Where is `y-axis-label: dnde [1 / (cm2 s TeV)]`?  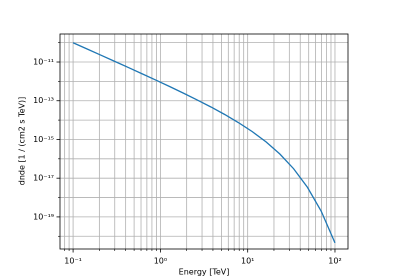
y-axis-label: dnde [1 / (cm2 s TeV)] is located at coordinates (22, 141).